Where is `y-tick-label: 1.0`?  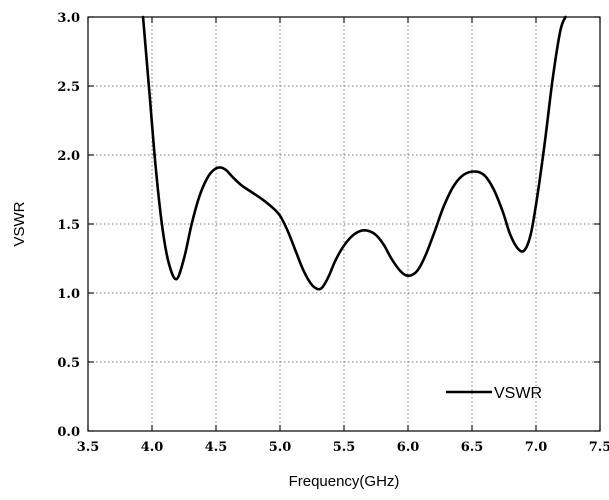
y-tick-label: 1.0 is located at coordinates (68, 294).